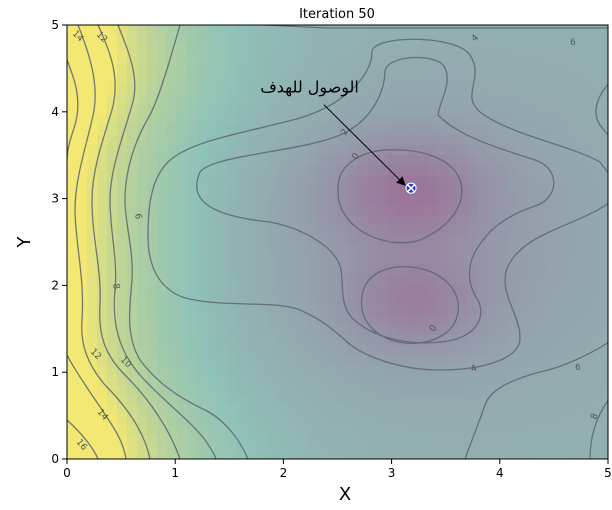 This screenshot has height=510, width=612. I want to click on y-axis-label: Y, so click(24, 242).